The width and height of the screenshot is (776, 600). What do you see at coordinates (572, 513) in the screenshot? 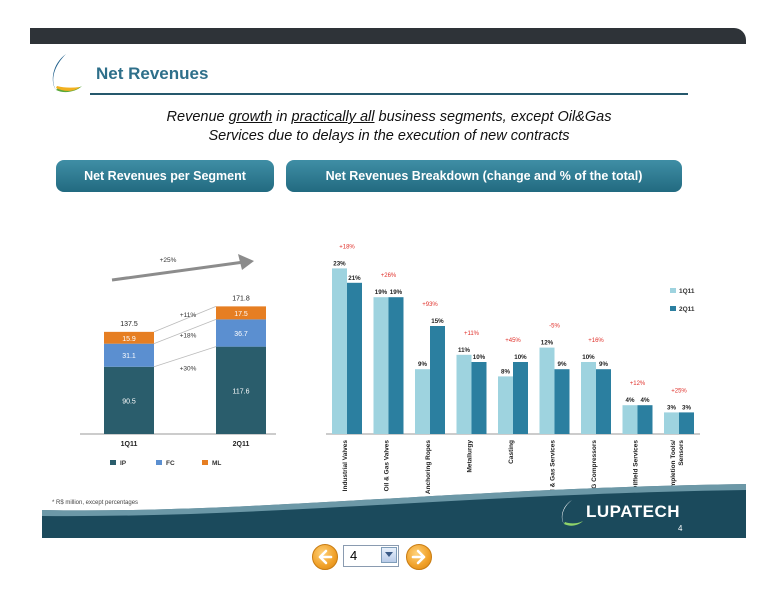
I see `lupatech-brand-icon` at bounding box center [572, 513].